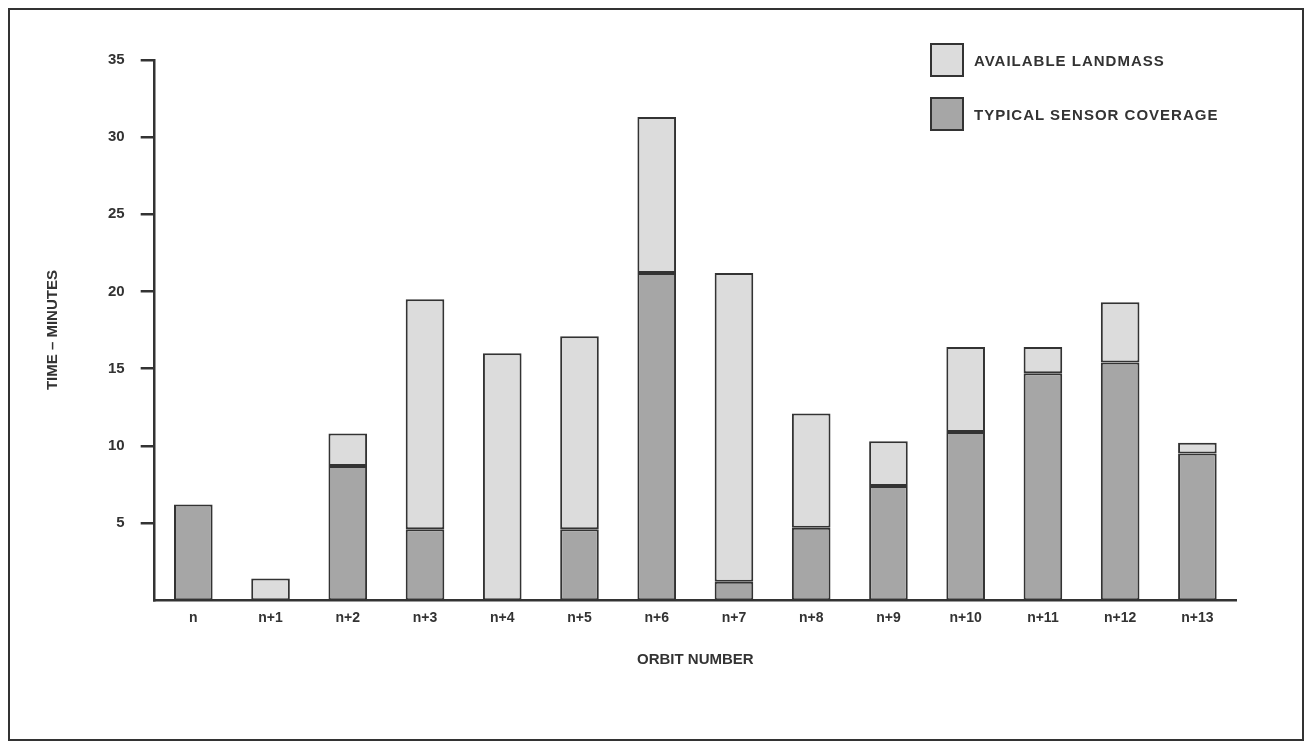 Image resolution: width=1314 pixels, height=751 pixels. What do you see at coordinates (193, 617) in the screenshot?
I see `x-tick-label: n` at bounding box center [193, 617].